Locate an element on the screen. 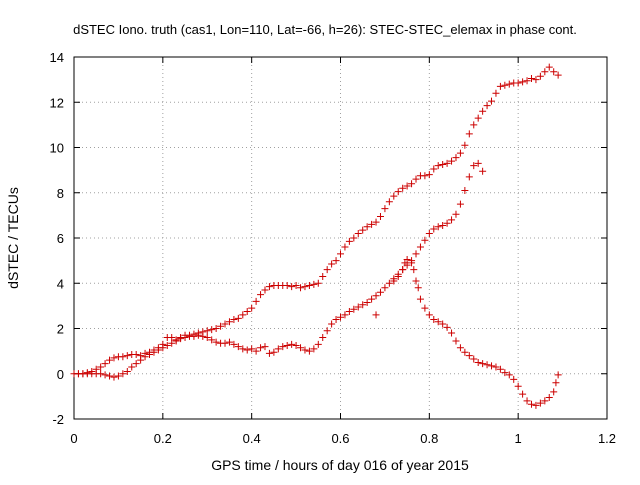  x-tick-label: 1 is located at coordinates (518, 438).